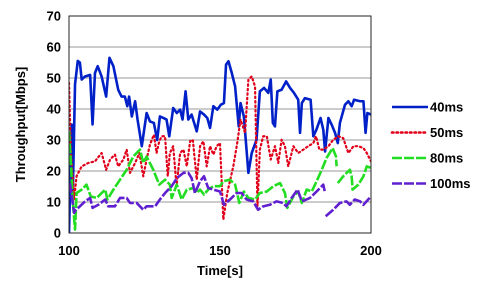  What do you see at coordinates (447, 107) in the screenshot?
I see `legend-label: 40ms` at bounding box center [447, 107].